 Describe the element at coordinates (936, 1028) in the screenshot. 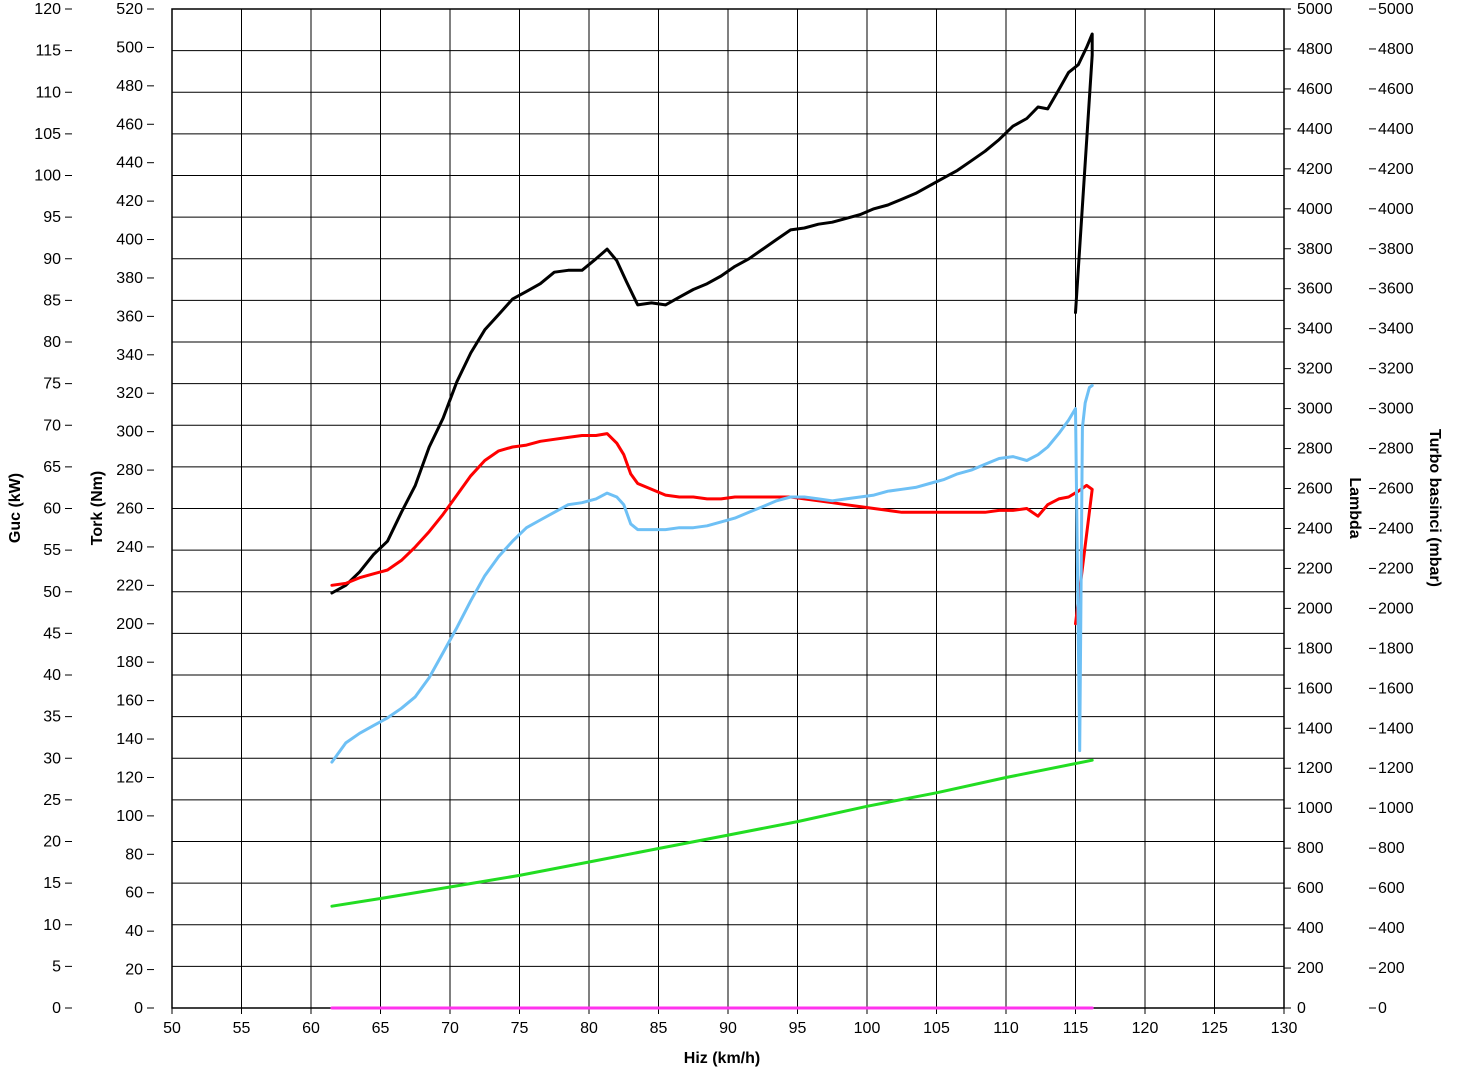

I see `x-tick-label: 105` at that location.